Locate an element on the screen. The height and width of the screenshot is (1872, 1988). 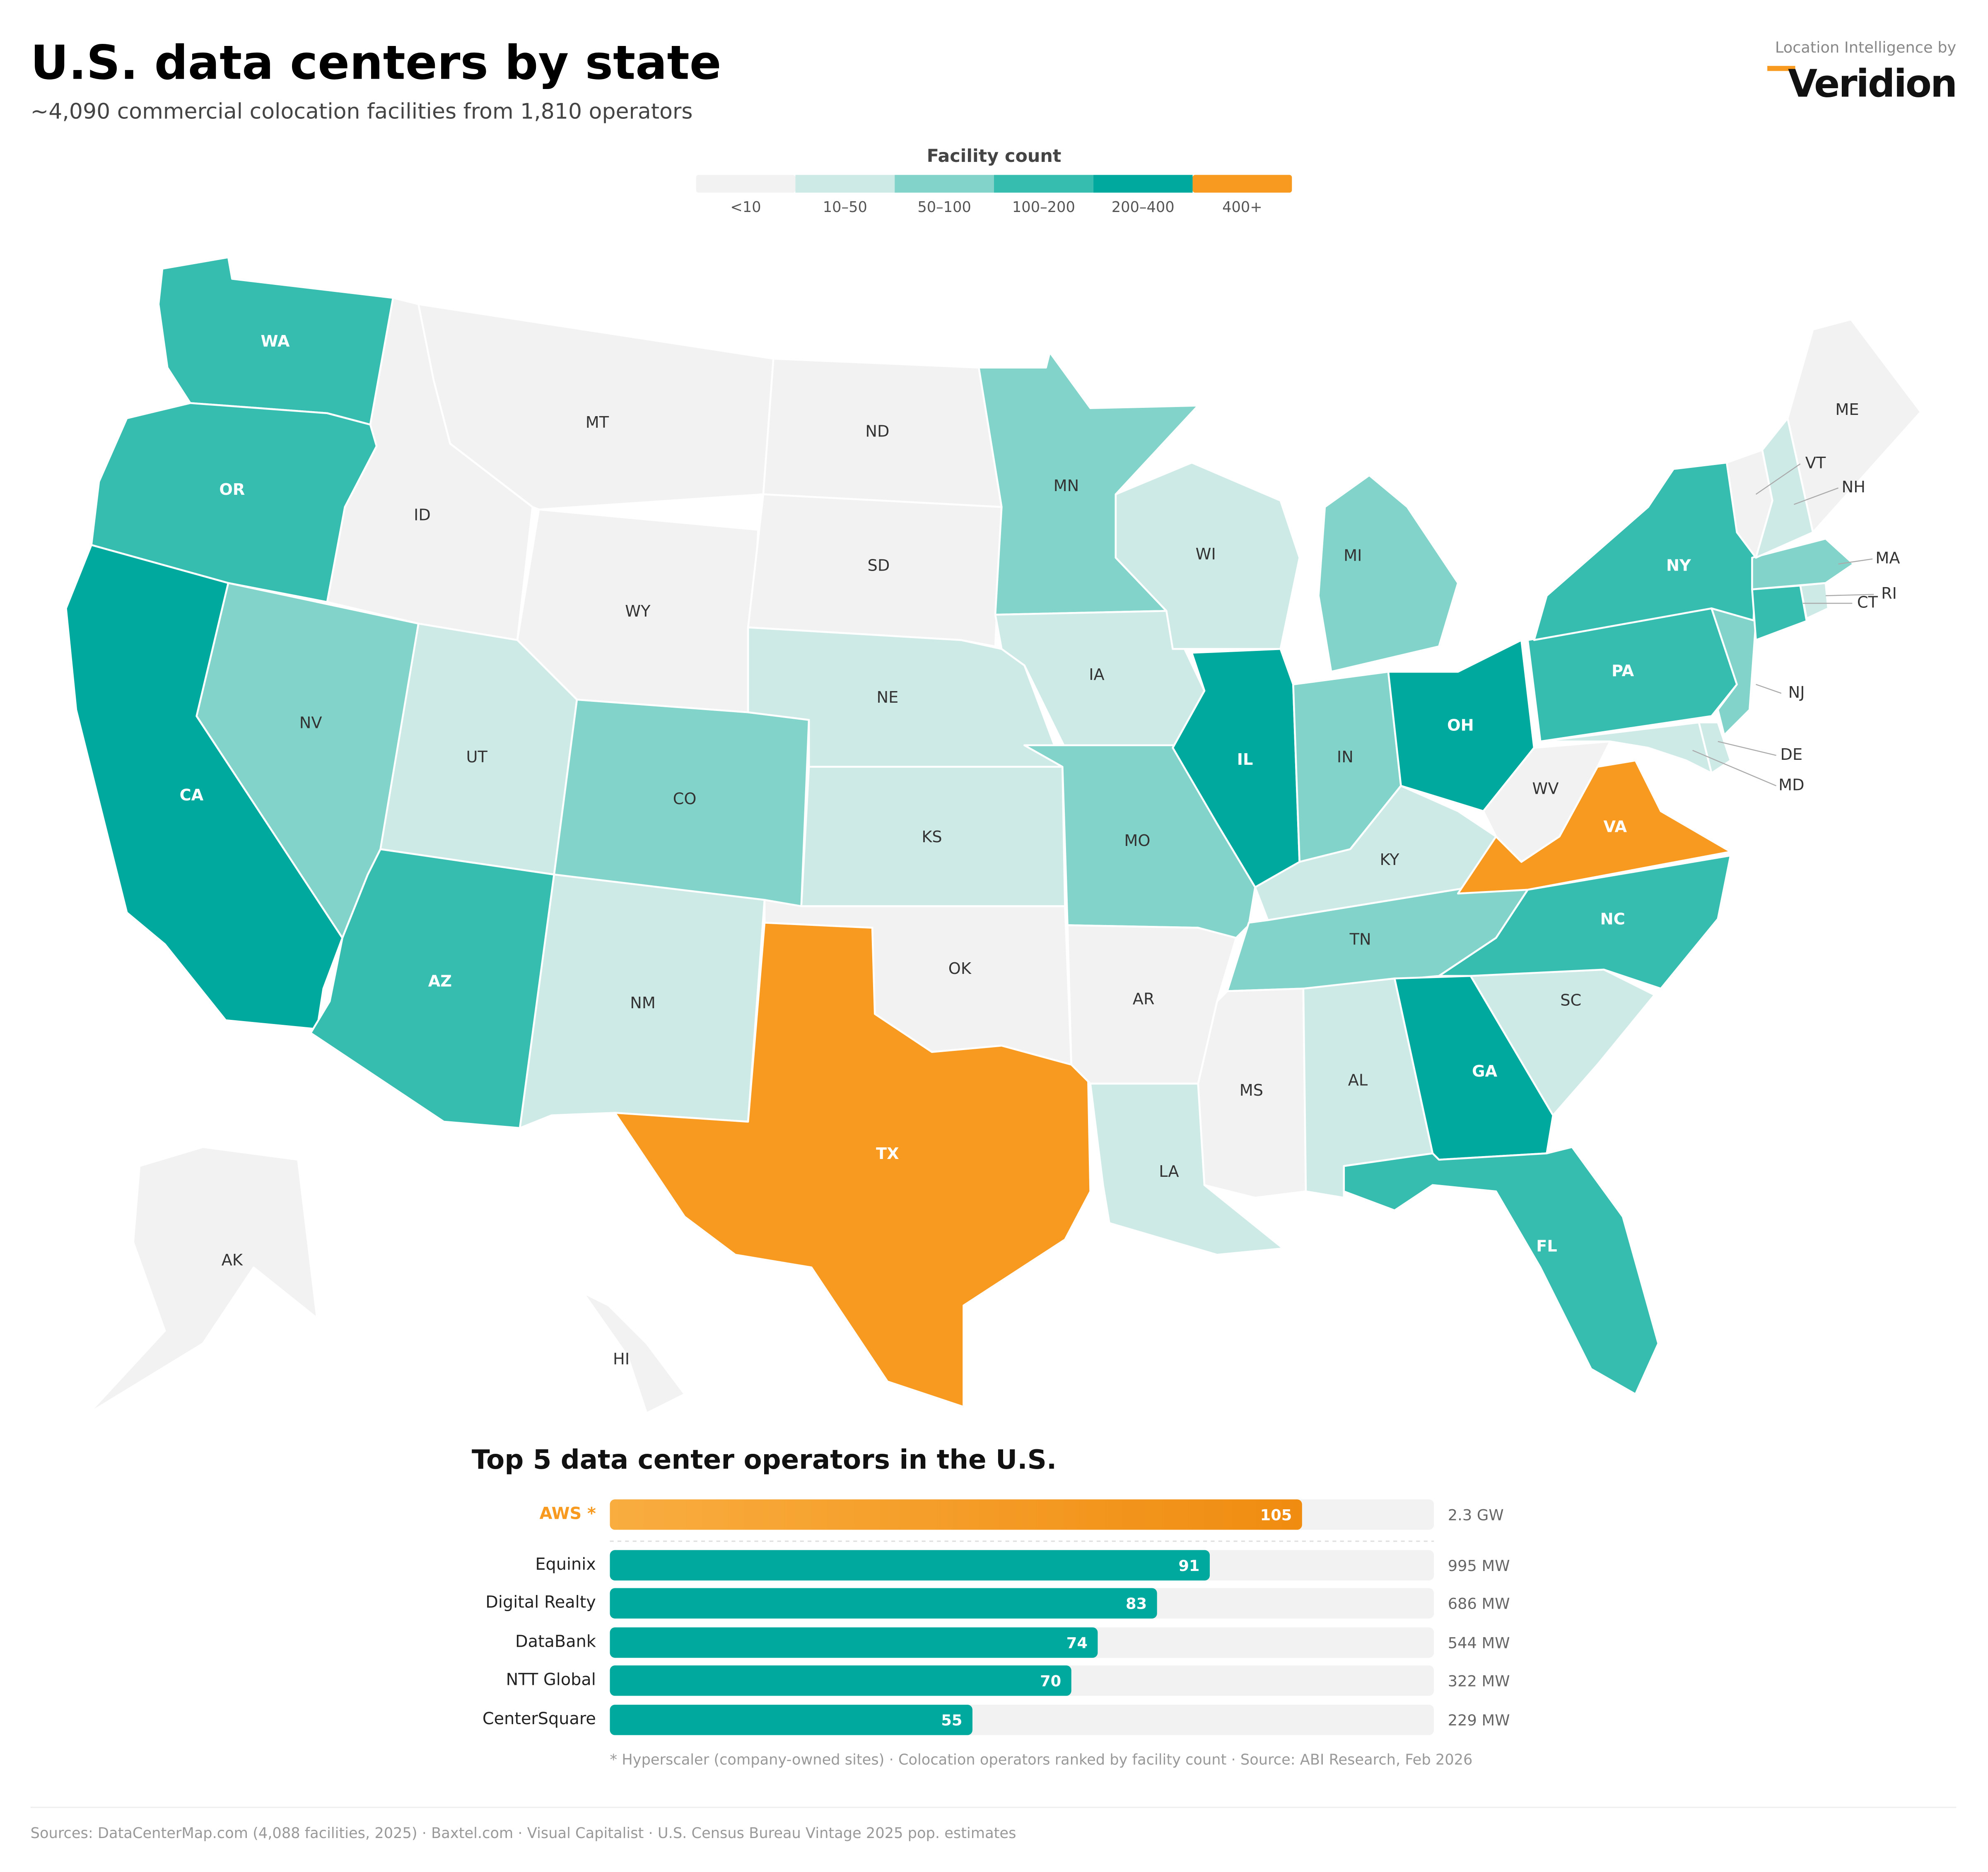
brand-caption: Location Intelligence by is located at coordinates (1865, 47).